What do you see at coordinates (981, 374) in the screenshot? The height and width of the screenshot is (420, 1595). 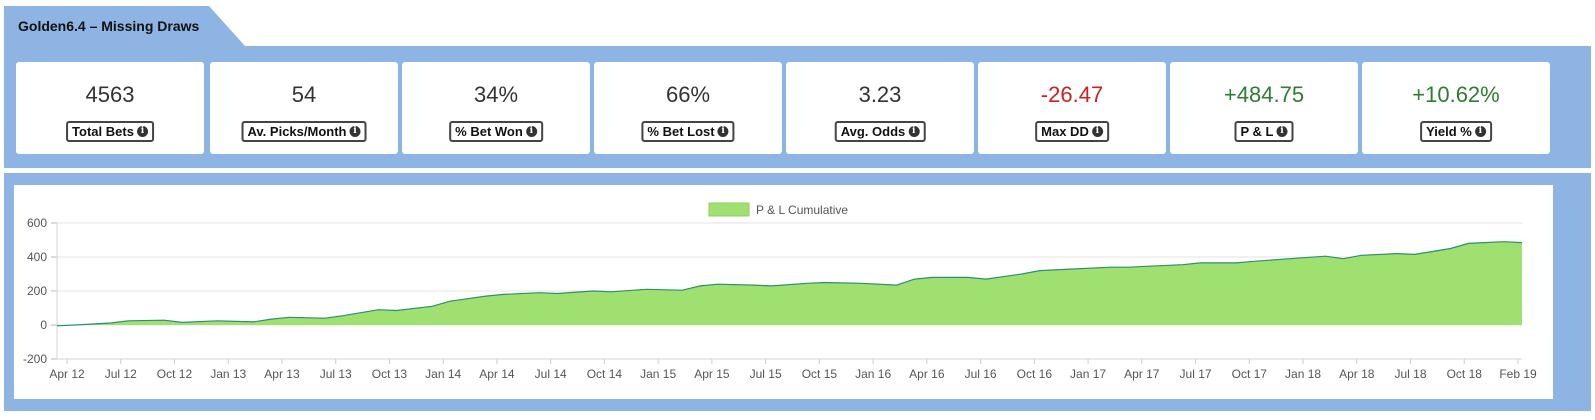 I see `x-tick-label: Jul 16` at bounding box center [981, 374].